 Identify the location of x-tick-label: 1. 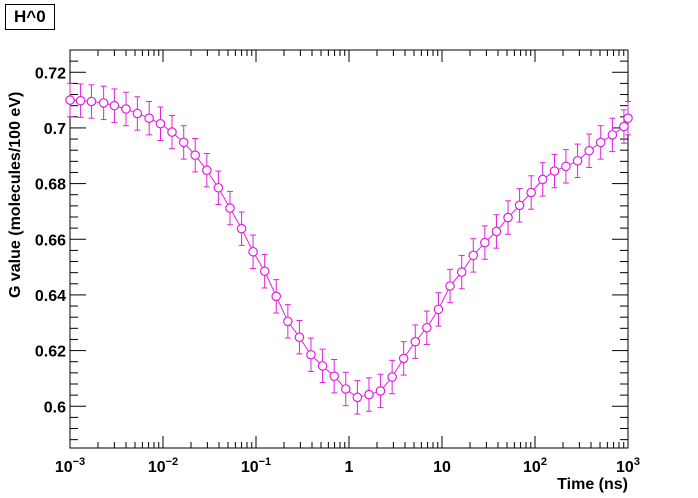
(349, 467).